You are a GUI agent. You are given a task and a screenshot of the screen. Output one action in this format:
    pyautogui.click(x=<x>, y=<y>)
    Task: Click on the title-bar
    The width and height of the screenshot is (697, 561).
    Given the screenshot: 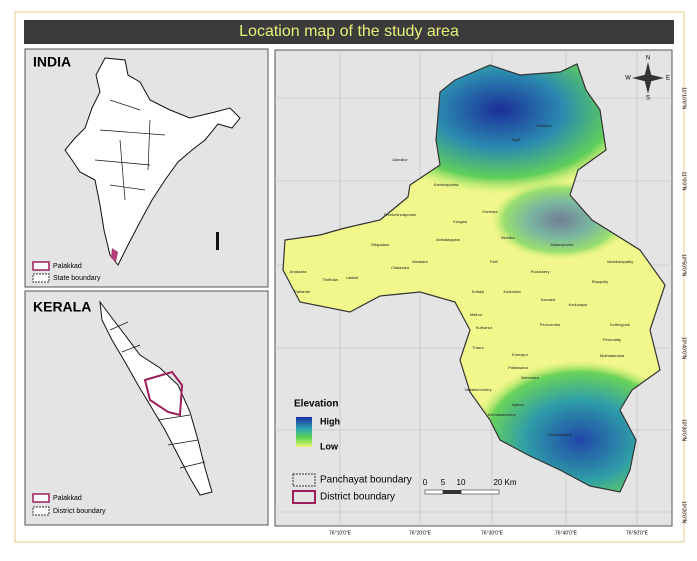 What is the action you would take?
    pyautogui.click(x=349, y=32)
    